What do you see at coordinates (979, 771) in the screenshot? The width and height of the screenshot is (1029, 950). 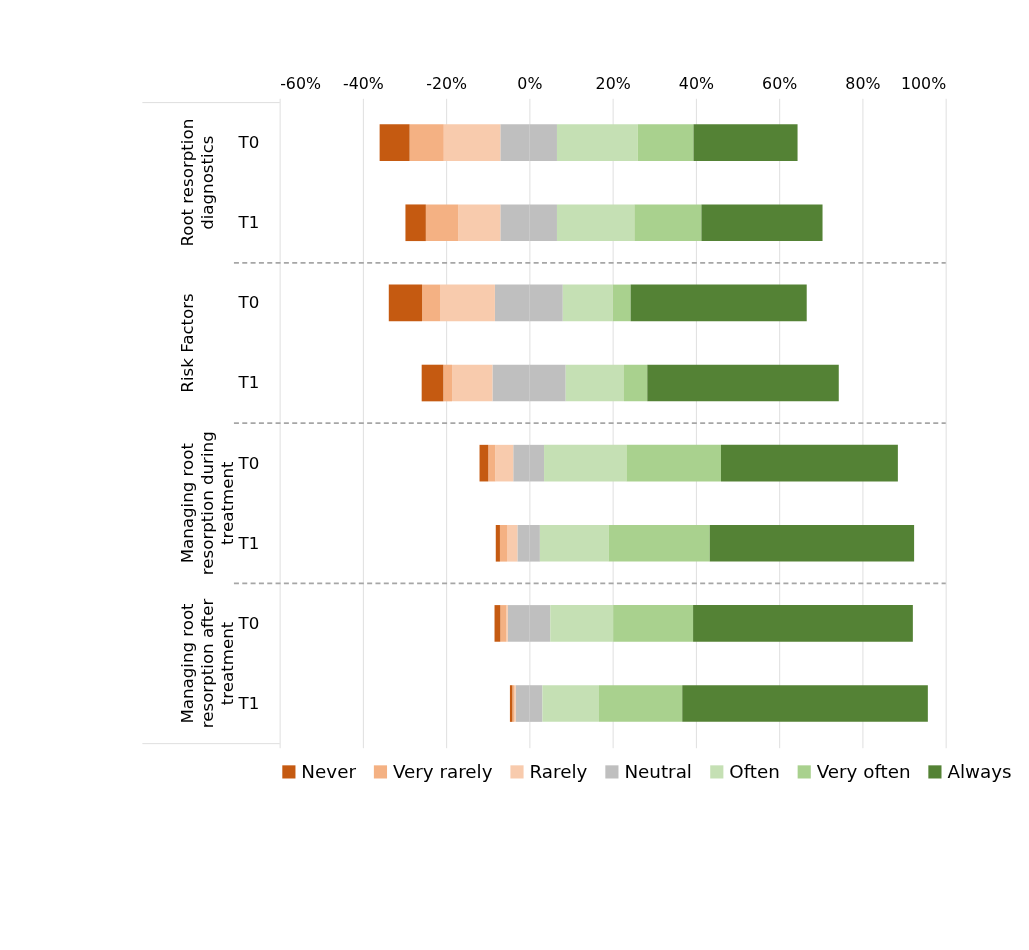 I see `legend-label: Always` at bounding box center [979, 771].